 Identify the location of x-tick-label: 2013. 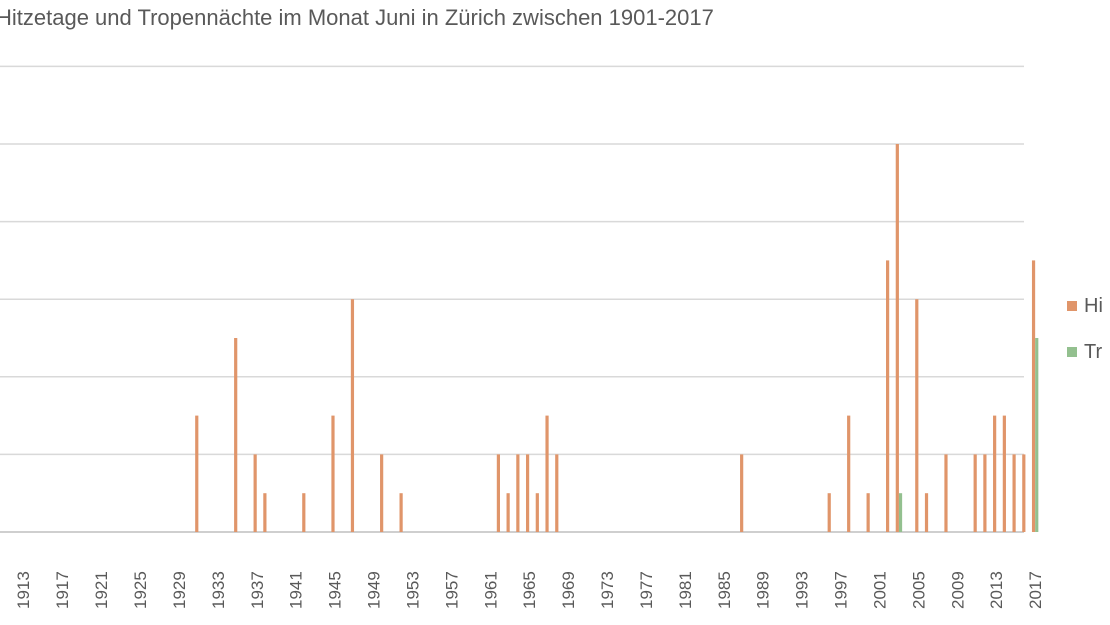
(996, 590).